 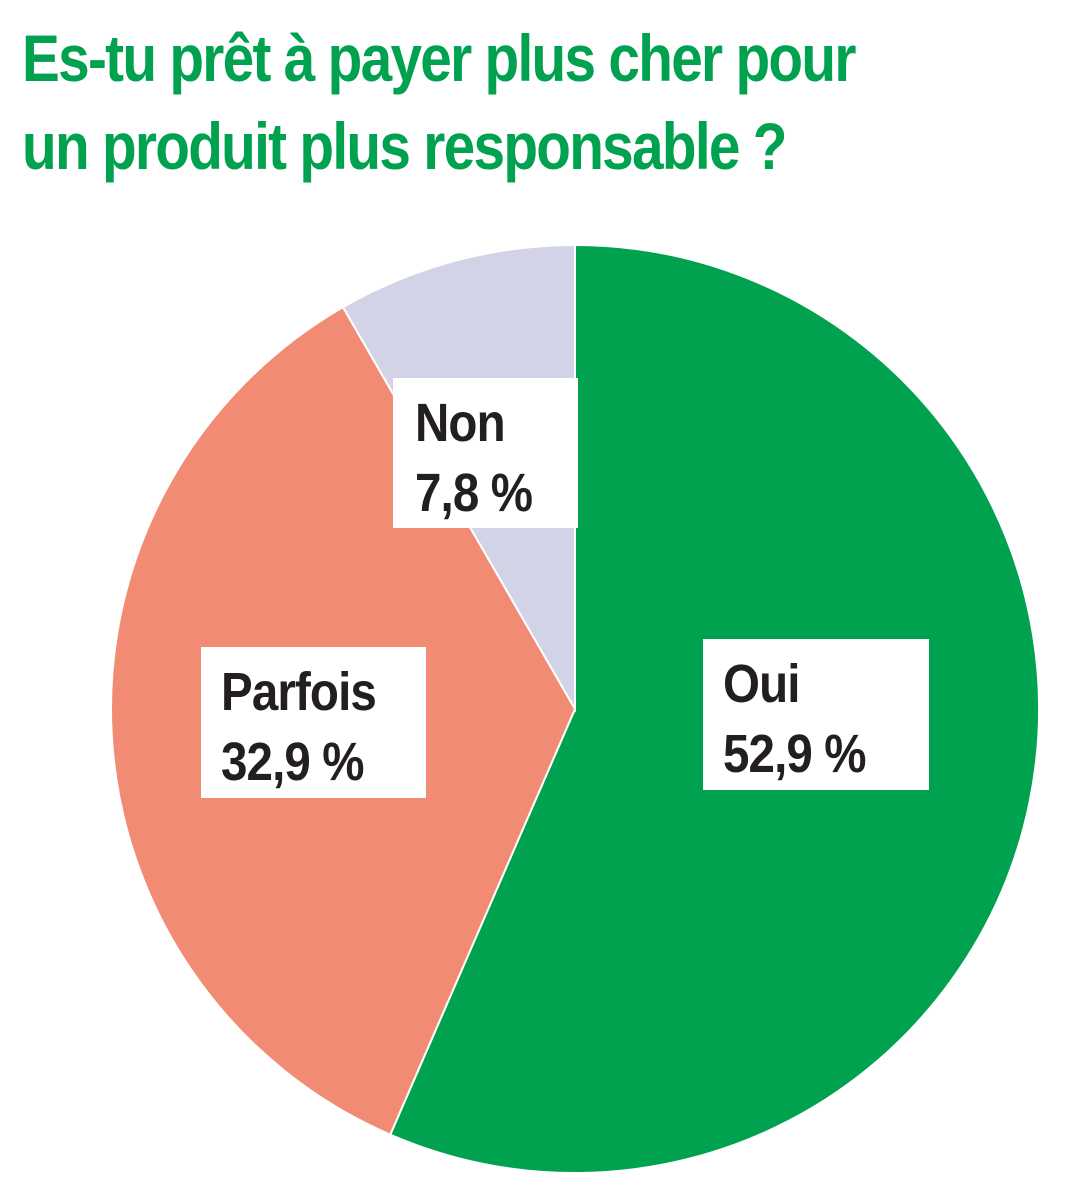 I want to click on chart-title-line-1: Es-tu prêt à payer plus cher pour, so click(x=439, y=58).